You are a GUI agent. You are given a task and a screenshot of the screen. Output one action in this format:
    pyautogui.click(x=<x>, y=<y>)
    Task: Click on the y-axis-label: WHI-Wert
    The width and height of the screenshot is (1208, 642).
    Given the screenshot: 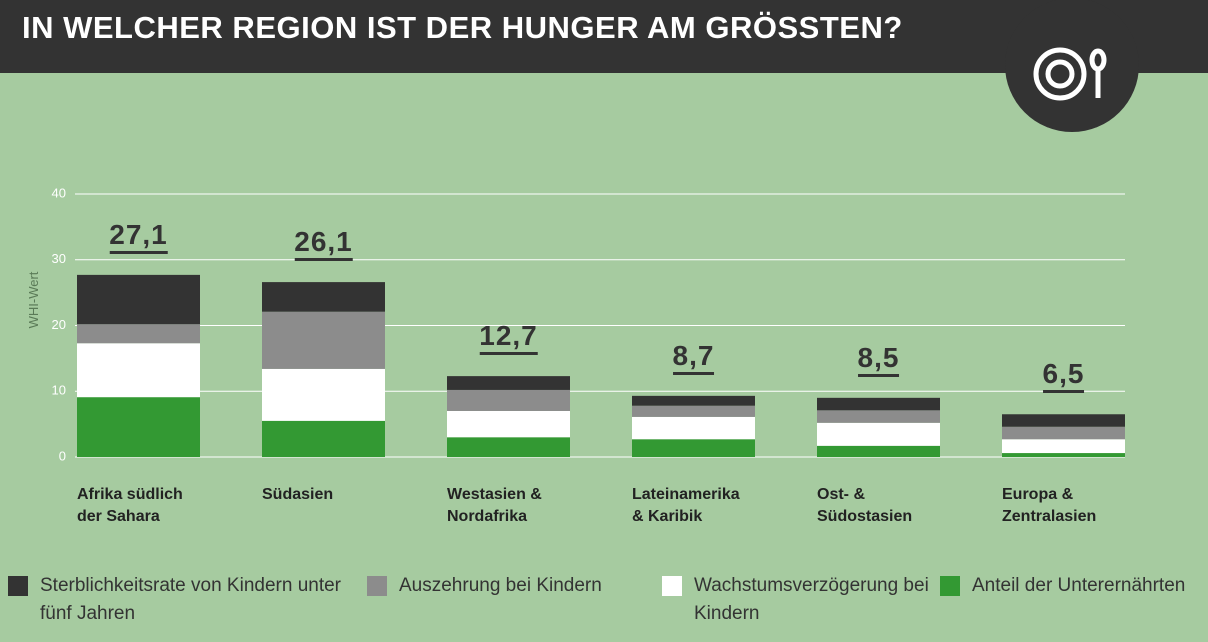 What is the action you would take?
    pyautogui.click(x=33, y=299)
    